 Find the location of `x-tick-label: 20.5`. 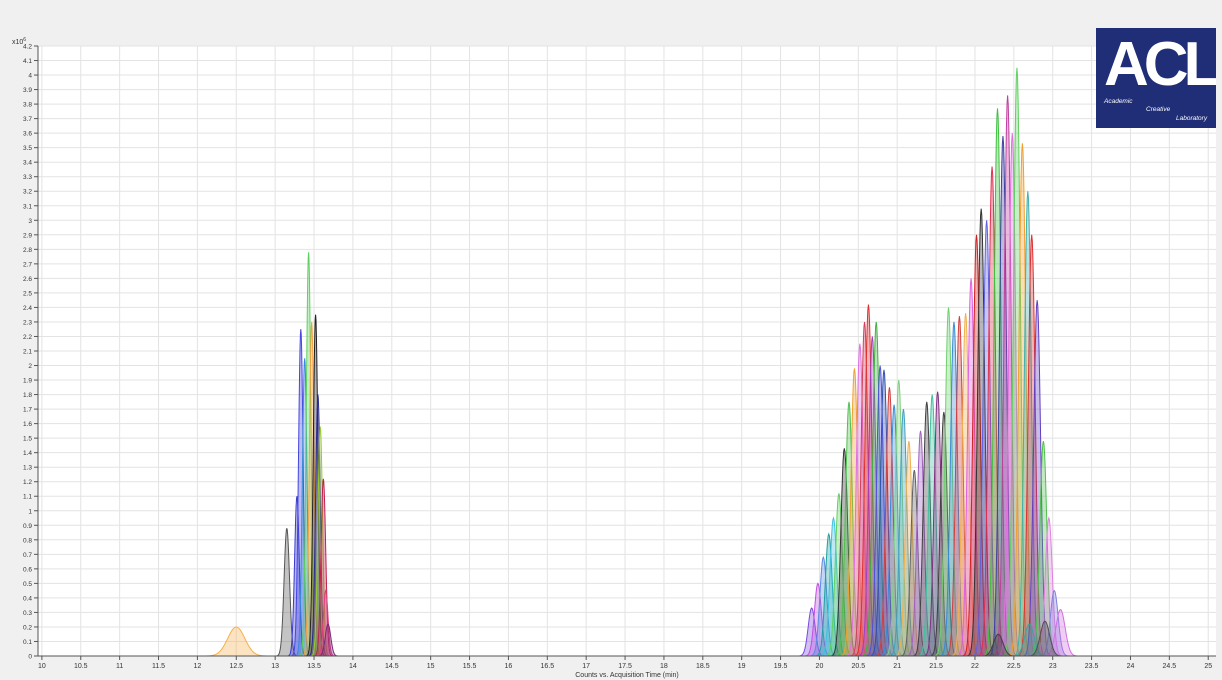

x-tick-label: 20.5 is located at coordinates (859, 666).